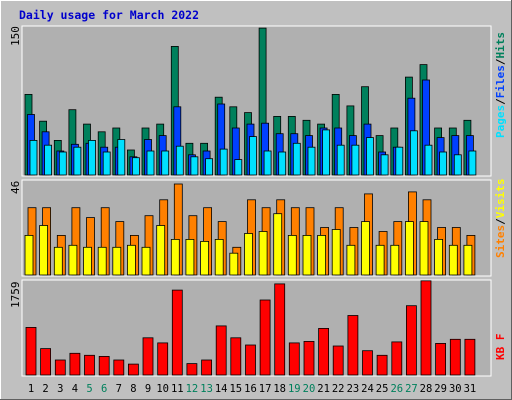 Image resolution: width=512 pixels, height=400 pixels. What do you see at coordinates (323, 389) in the screenshot?
I see `day-label-21: 21` at bounding box center [323, 389].